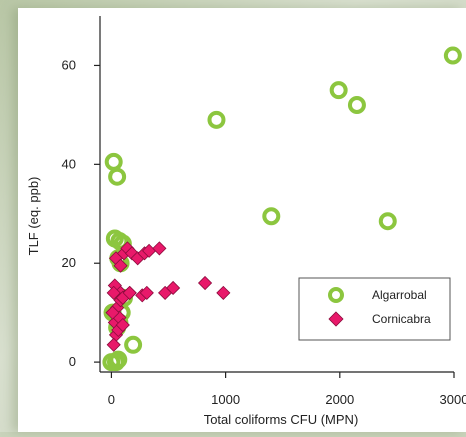  What do you see at coordinates (33, 216) in the screenshot?
I see `y-axis-label: TLF (eq. ppb)` at bounding box center [33, 216].